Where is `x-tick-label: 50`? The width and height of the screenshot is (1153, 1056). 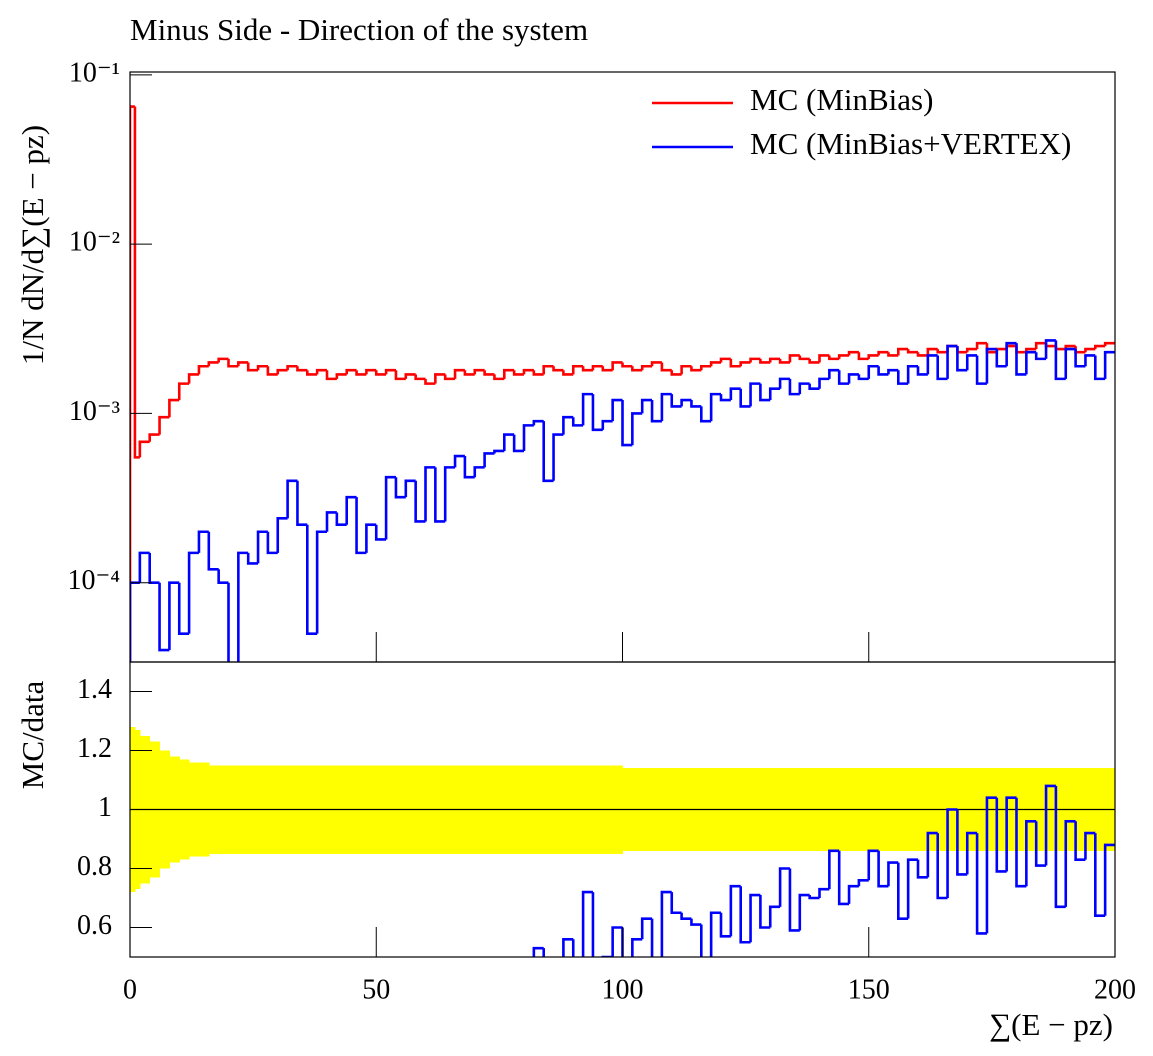
x-tick-label: 50 is located at coordinates (376, 989).